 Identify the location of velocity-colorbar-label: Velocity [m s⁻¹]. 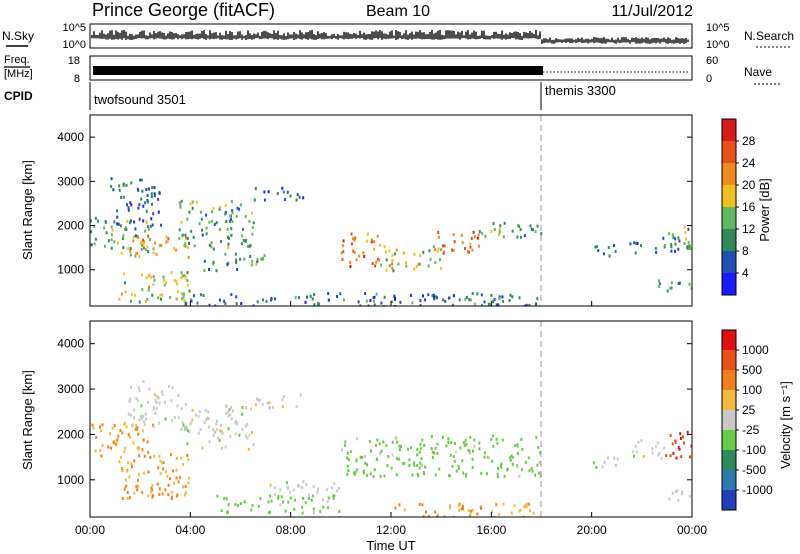
(785, 425).